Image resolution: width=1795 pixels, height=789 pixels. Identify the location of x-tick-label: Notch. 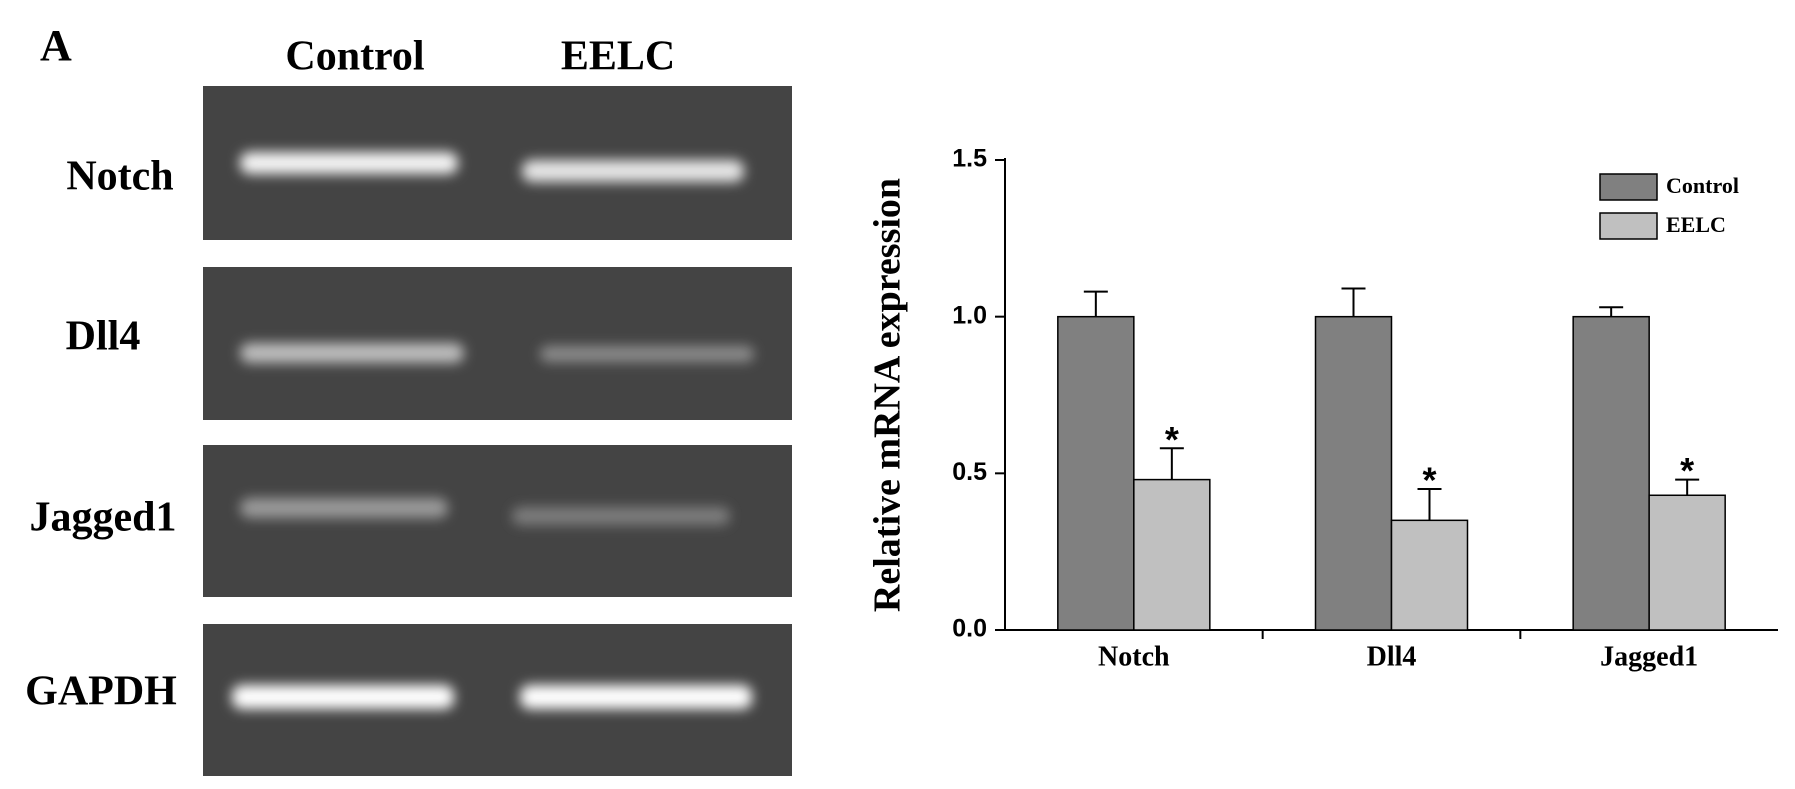
(1134, 656).